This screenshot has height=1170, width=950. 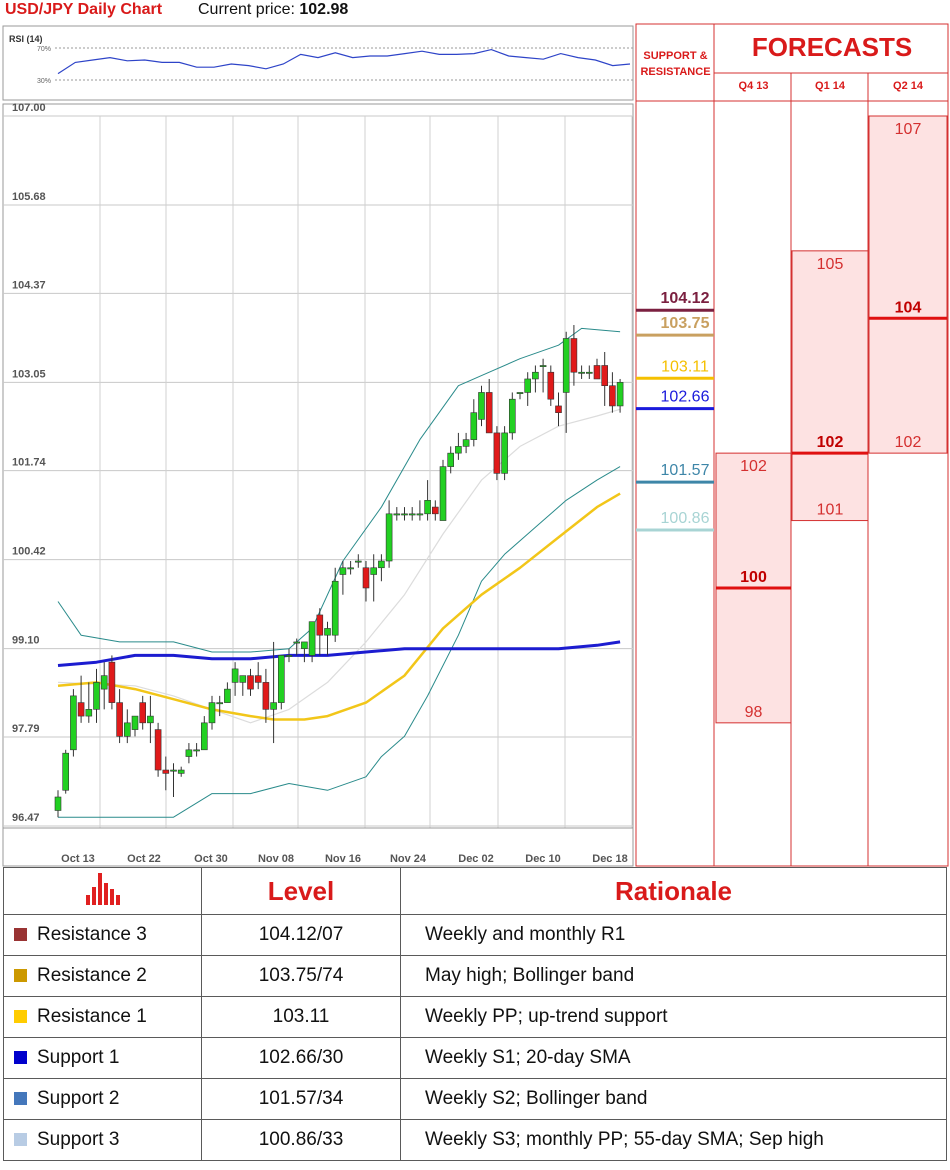 I want to click on row-name: Resistance 3, so click(x=92, y=934).